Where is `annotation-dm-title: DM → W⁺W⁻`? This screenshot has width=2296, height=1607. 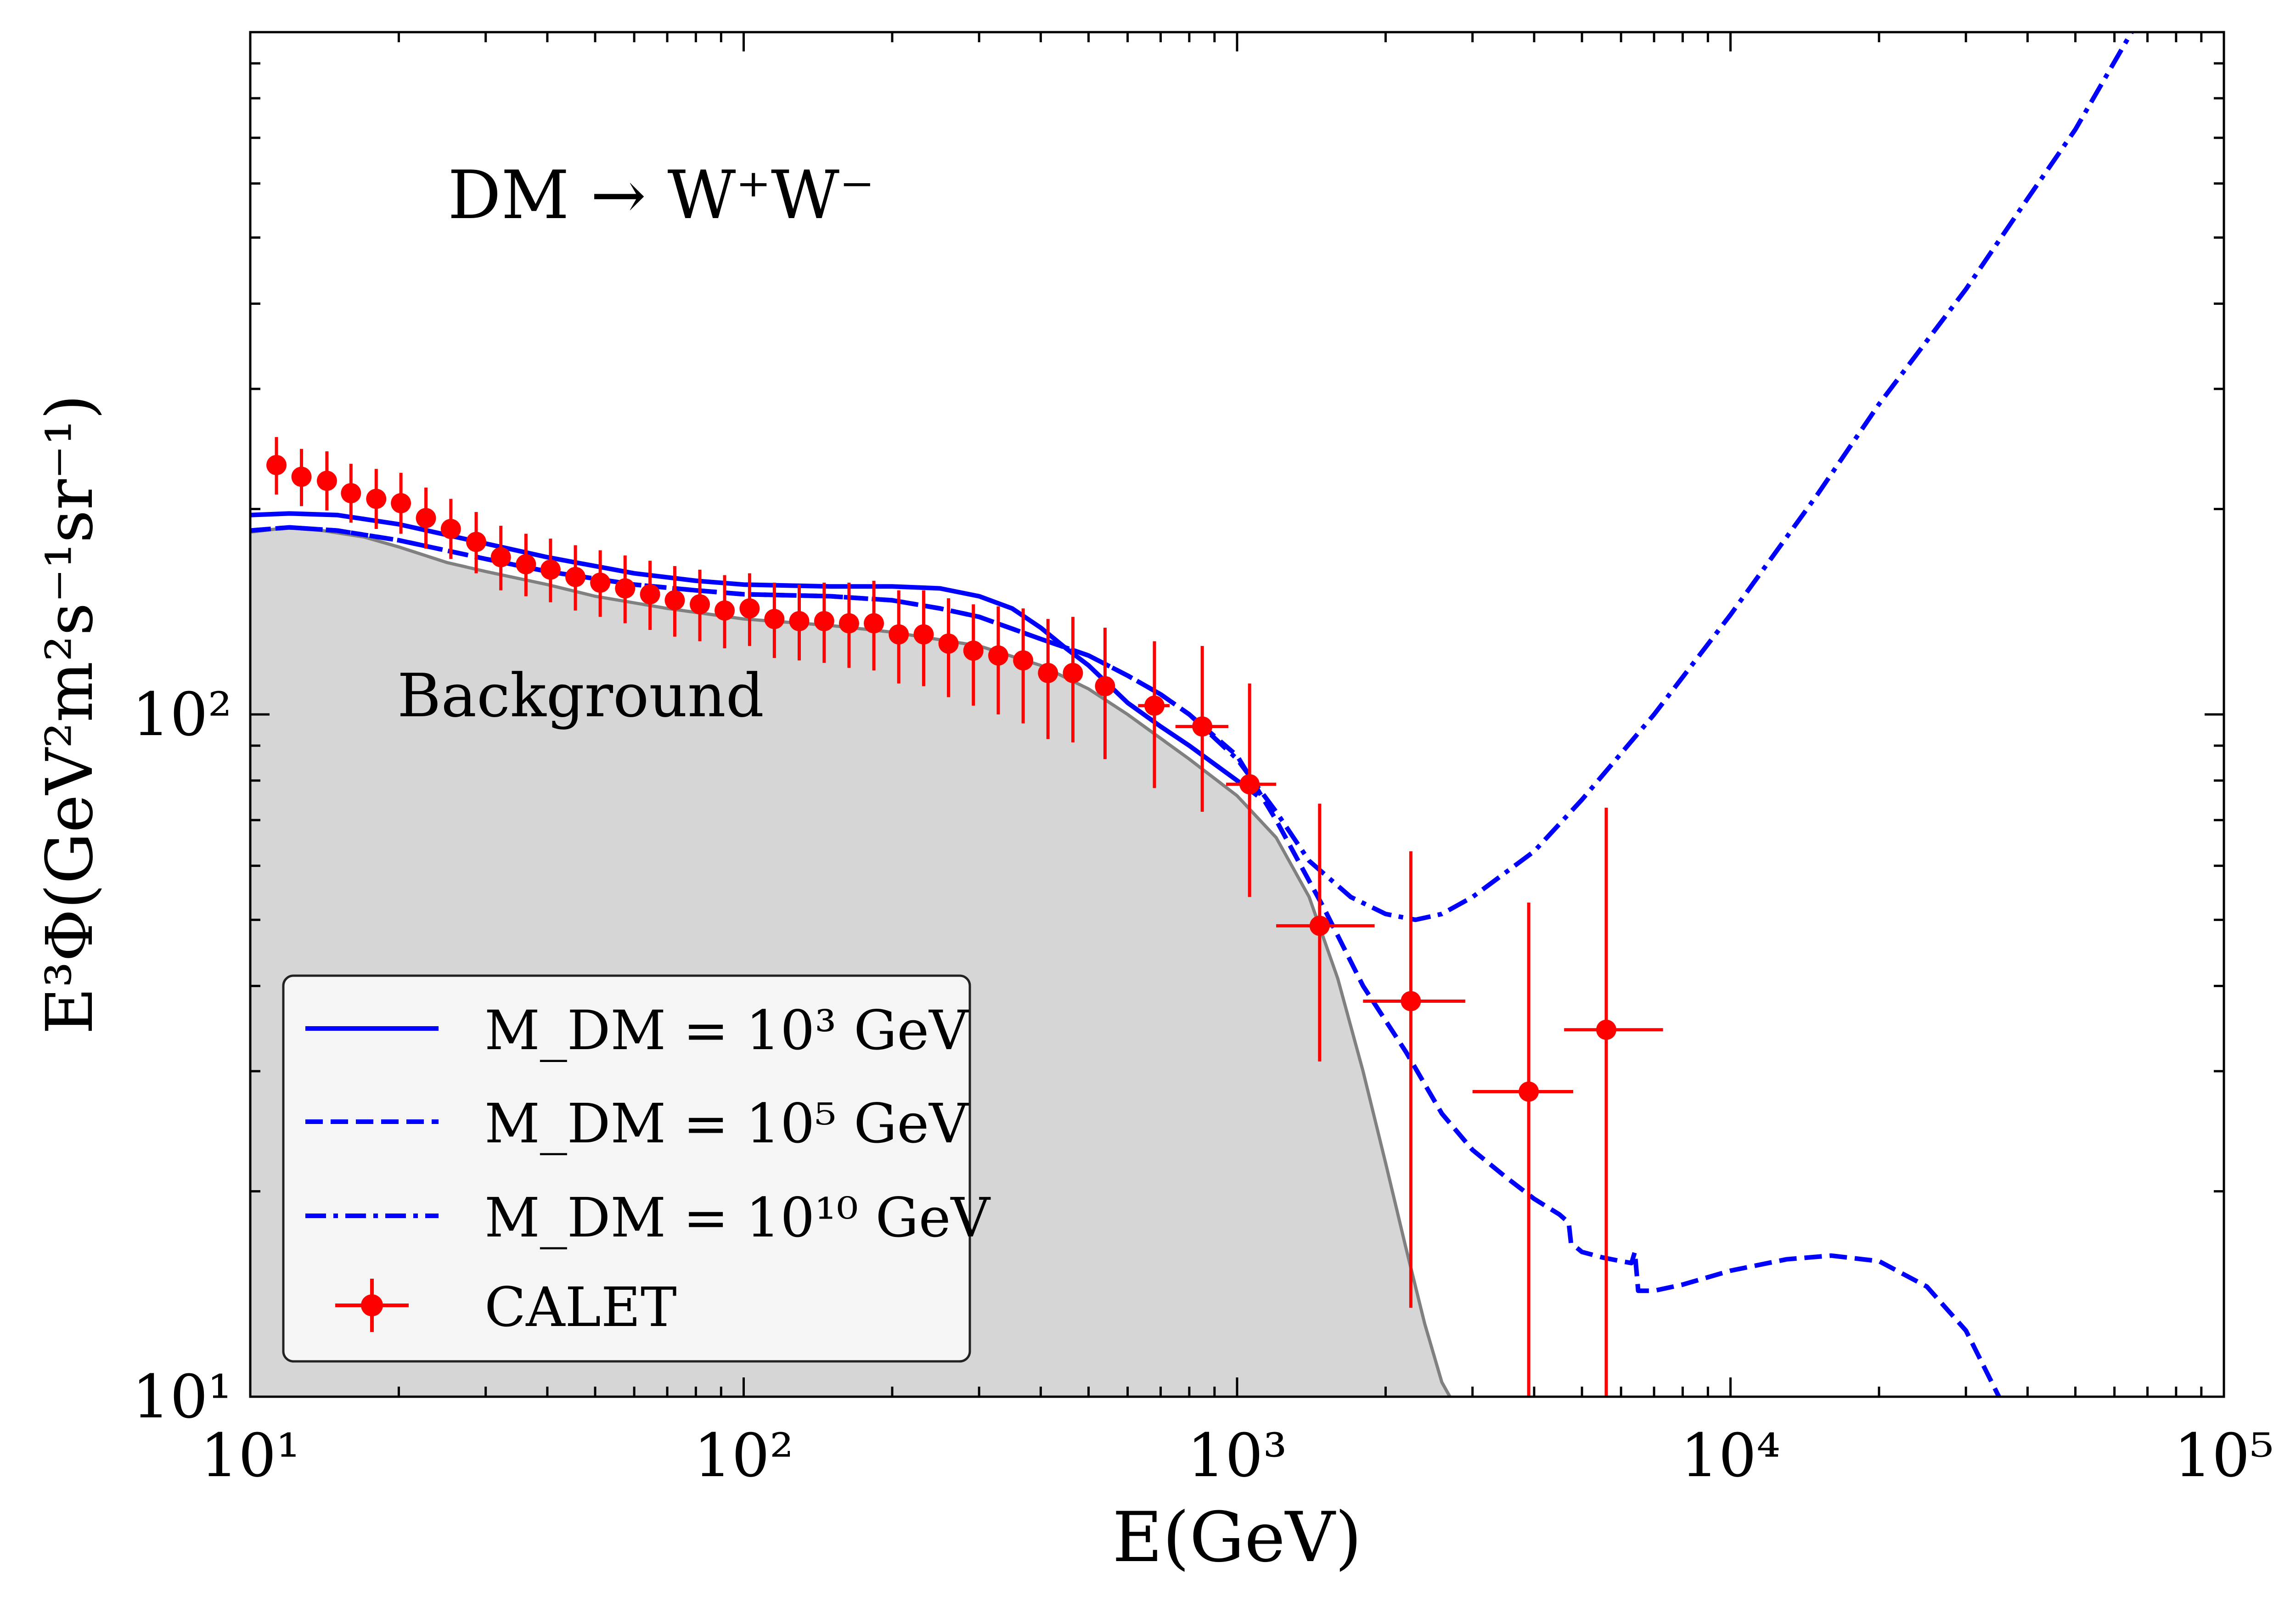 annotation-dm-title: DM → W⁺W⁻ is located at coordinates (661, 195).